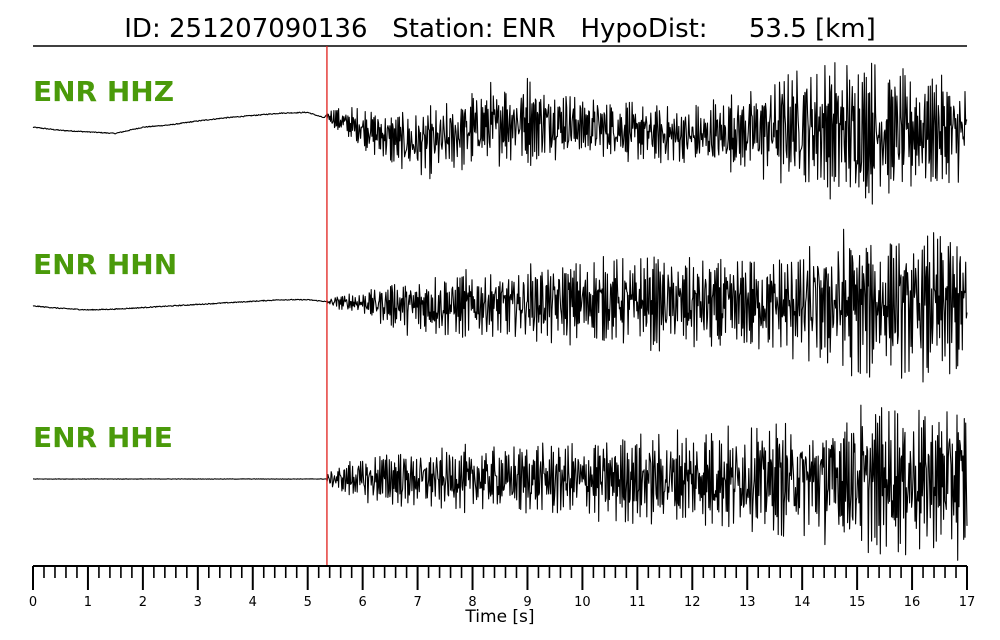 The image size is (1000, 640). Describe the element at coordinates (802, 602) in the screenshot. I see `x-tick-label: 14` at that location.